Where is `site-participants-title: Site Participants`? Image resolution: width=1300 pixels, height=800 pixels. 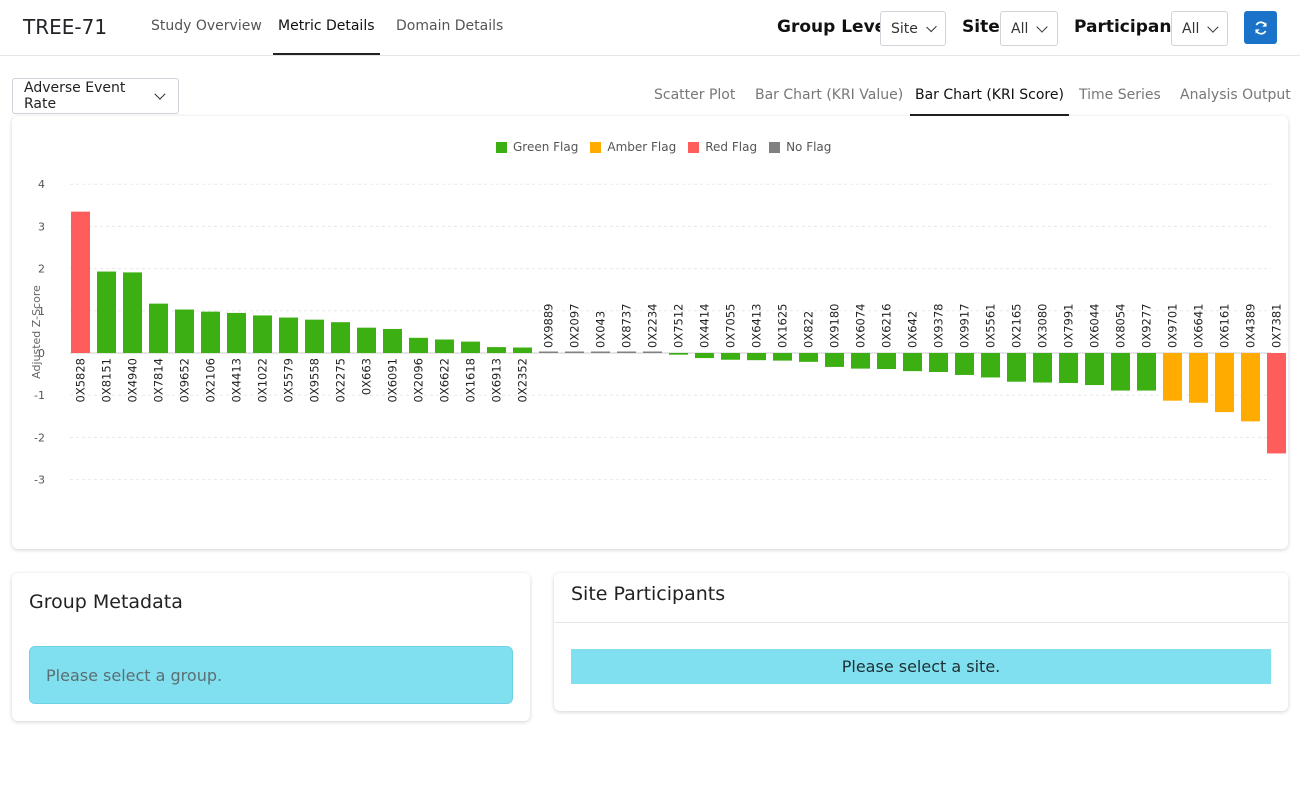
site-participants-title: Site Participants is located at coordinates (648, 594).